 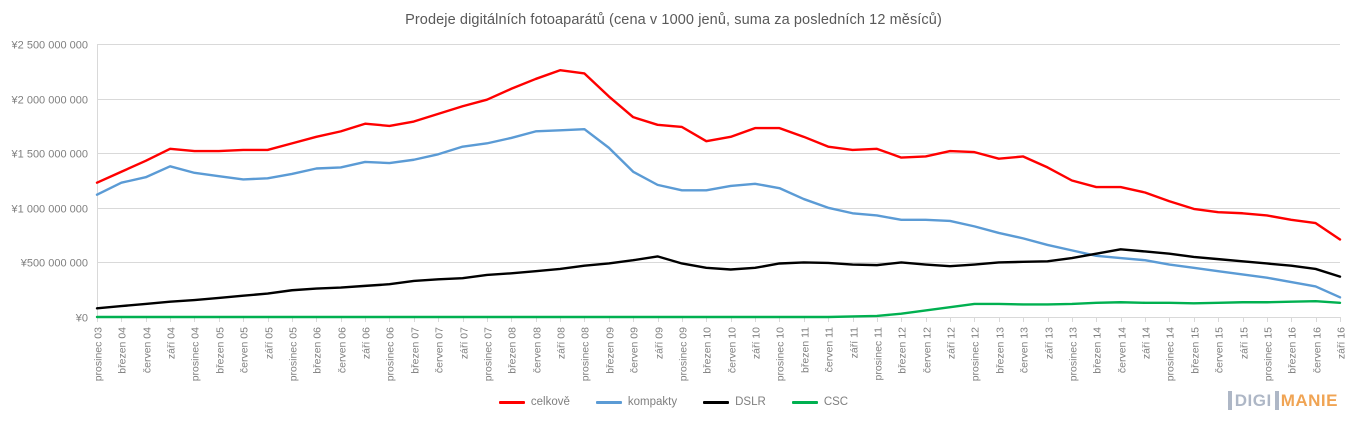 I want to click on x-axis-tick-label: prosinec 03, so click(x=99, y=354).